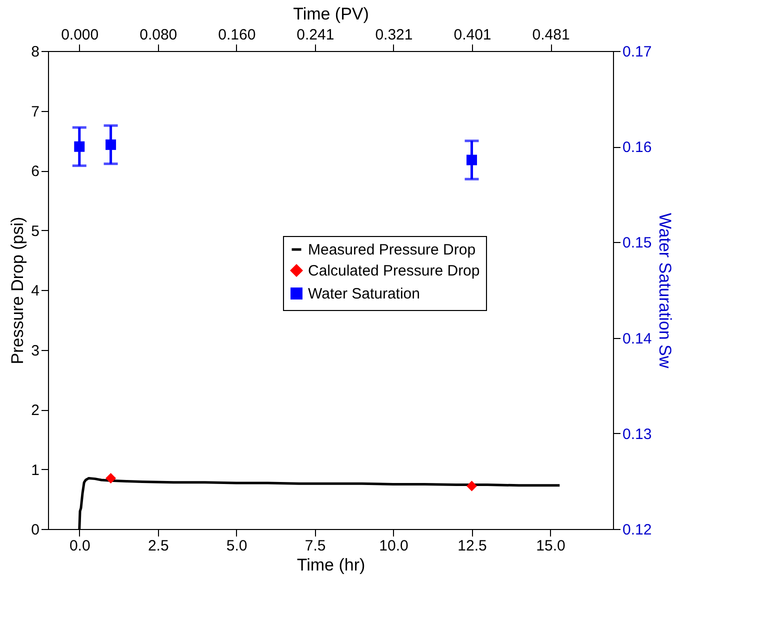  Describe the element at coordinates (35, 52) in the screenshot. I see `y-tick-label: 8` at that location.